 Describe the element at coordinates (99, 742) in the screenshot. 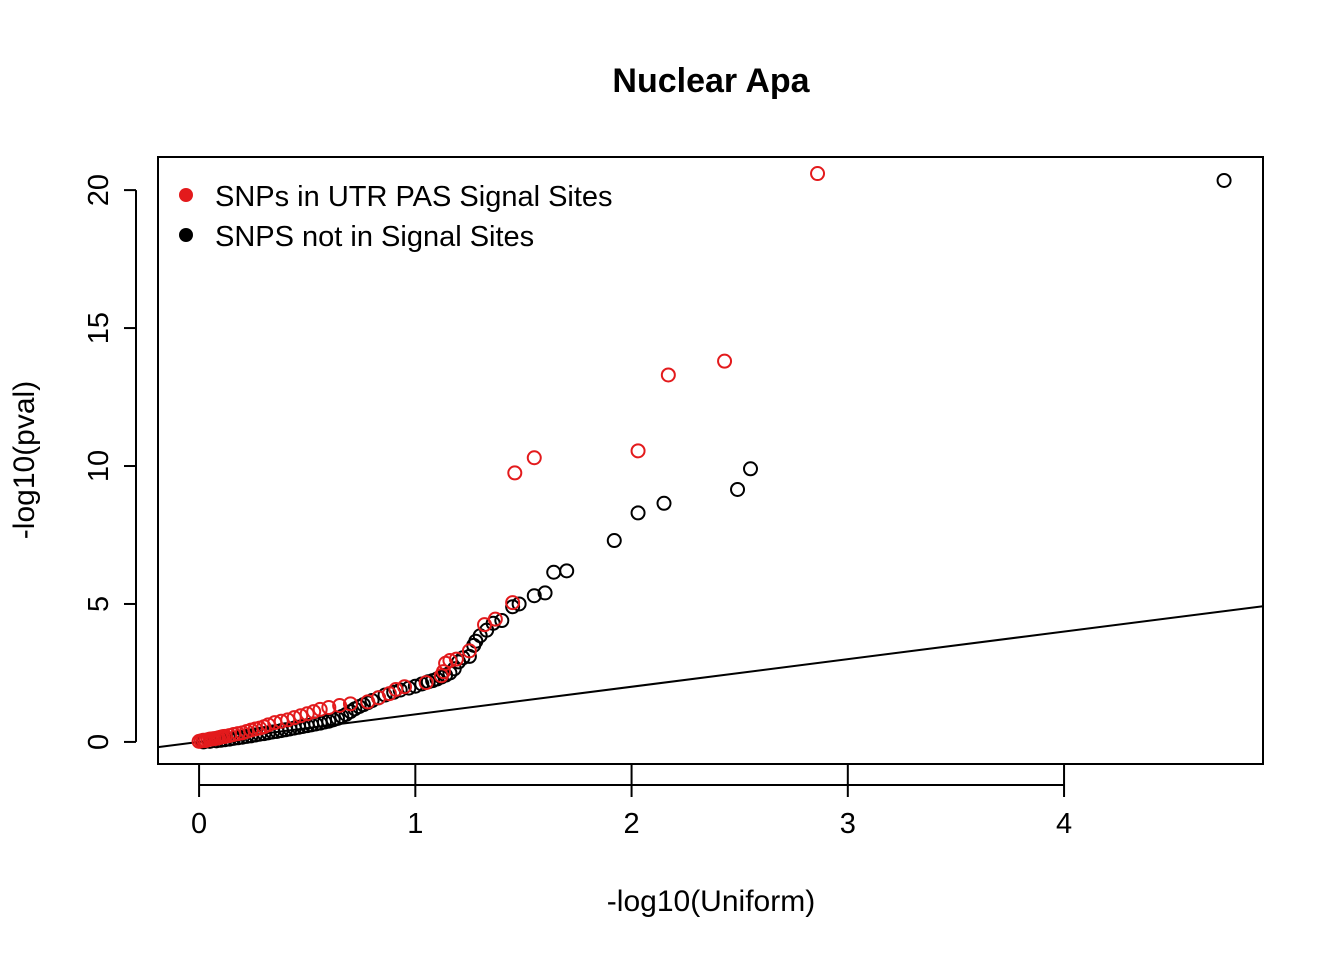

I see `y-tick-label: 0` at that location.